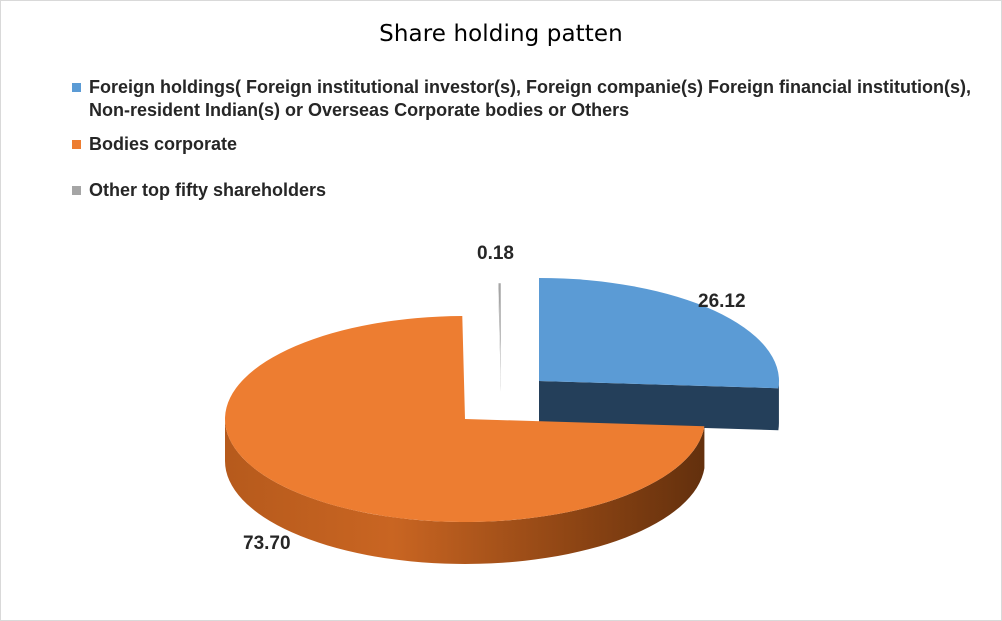  Describe the element at coordinates (659, 406) in the screenshot. I see `pie-wall-foreign-holdings` at that location.